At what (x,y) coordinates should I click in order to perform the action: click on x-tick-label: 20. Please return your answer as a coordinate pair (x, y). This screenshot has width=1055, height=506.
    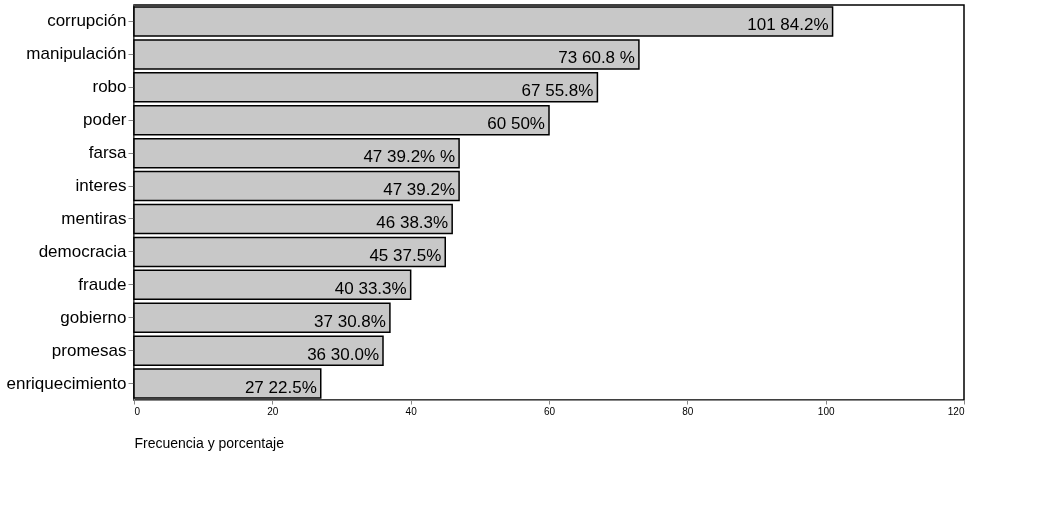
    Looking at the image, I should click on (273, 411).